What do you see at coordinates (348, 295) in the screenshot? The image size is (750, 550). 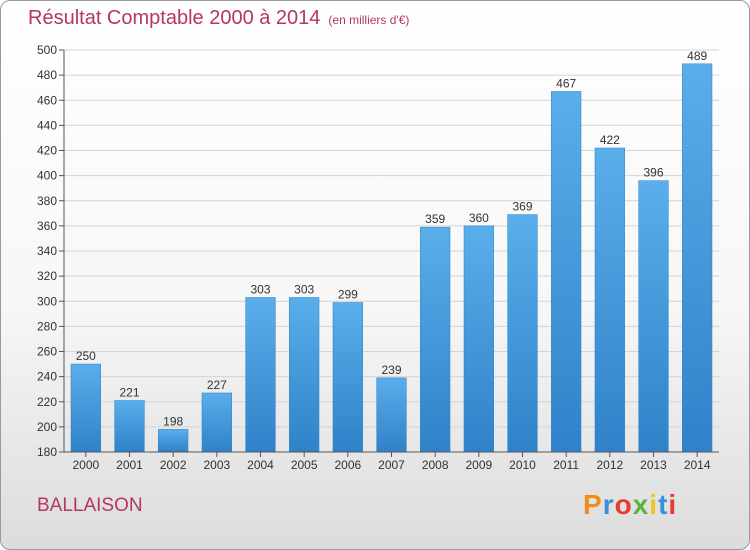 I see `bar-value-label: 299` at bounding box center [348, 295].